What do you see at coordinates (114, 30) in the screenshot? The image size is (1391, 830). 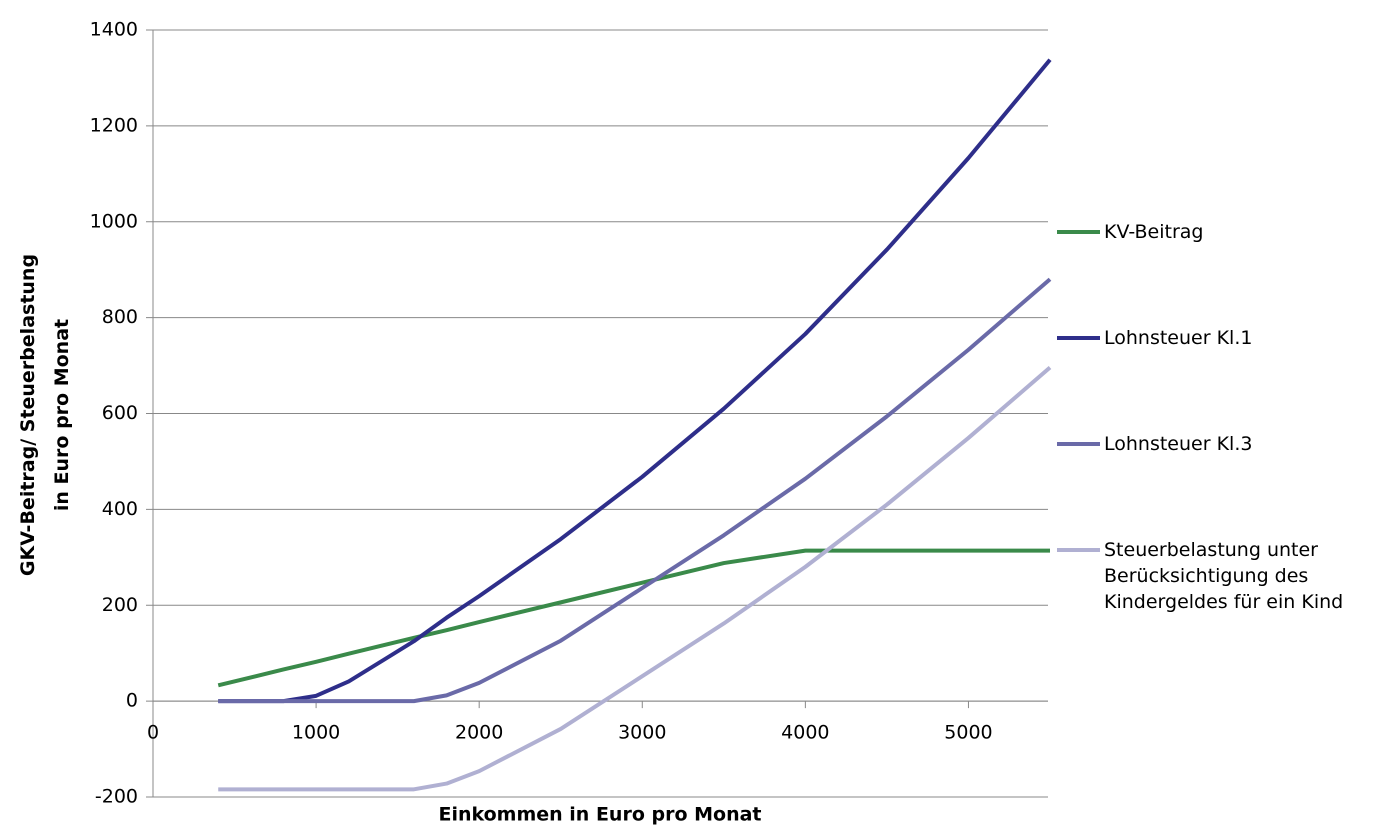 I see `y-tick-label: 1400` at bounding box center [114, 30].